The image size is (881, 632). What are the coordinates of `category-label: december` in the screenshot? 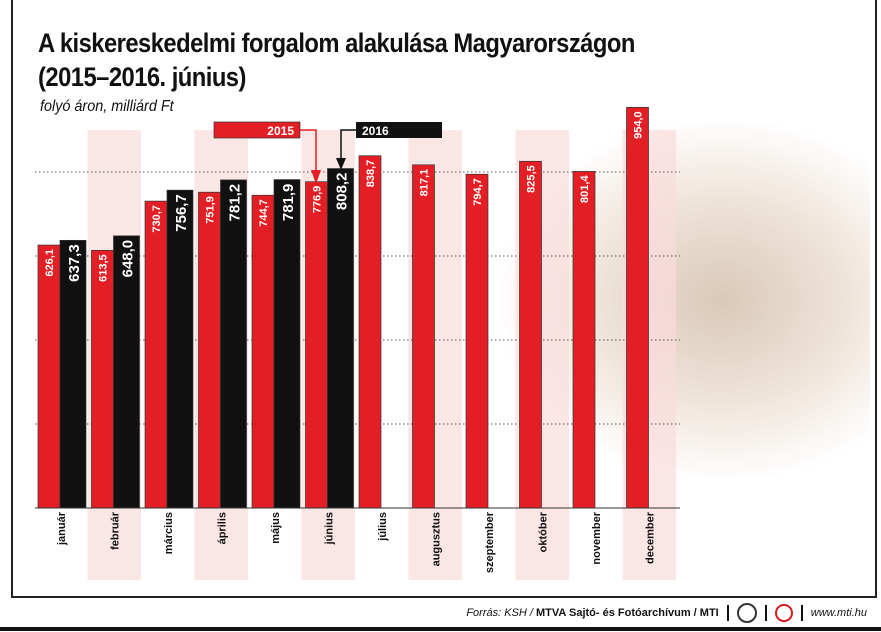 It's located at (650, 537).